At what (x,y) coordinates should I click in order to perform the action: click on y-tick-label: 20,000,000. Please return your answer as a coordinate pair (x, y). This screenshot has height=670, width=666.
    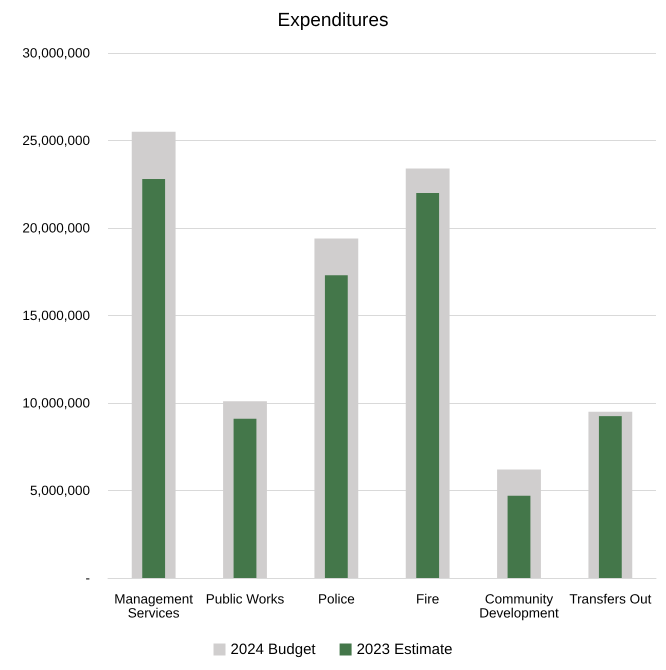
    Looking at the image, I should click on (56, 228).